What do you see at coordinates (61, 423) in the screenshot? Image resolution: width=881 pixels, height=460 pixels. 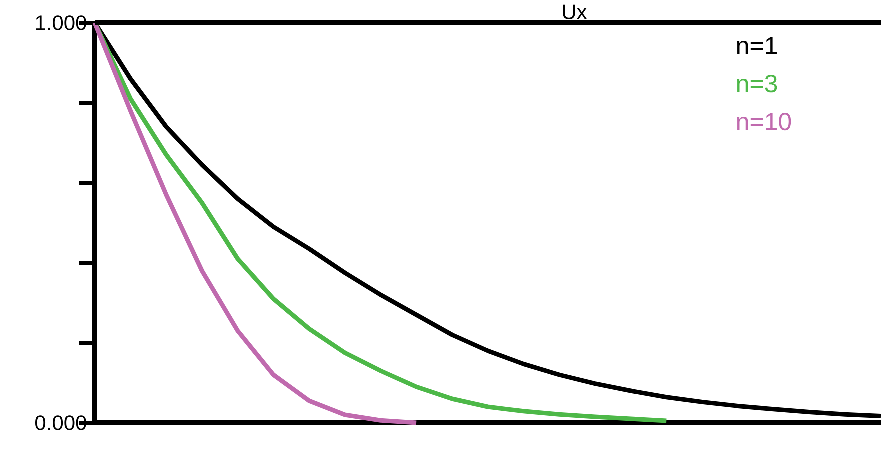 I see `y-tick-label: 0.000` at bounding box center [61, 423].